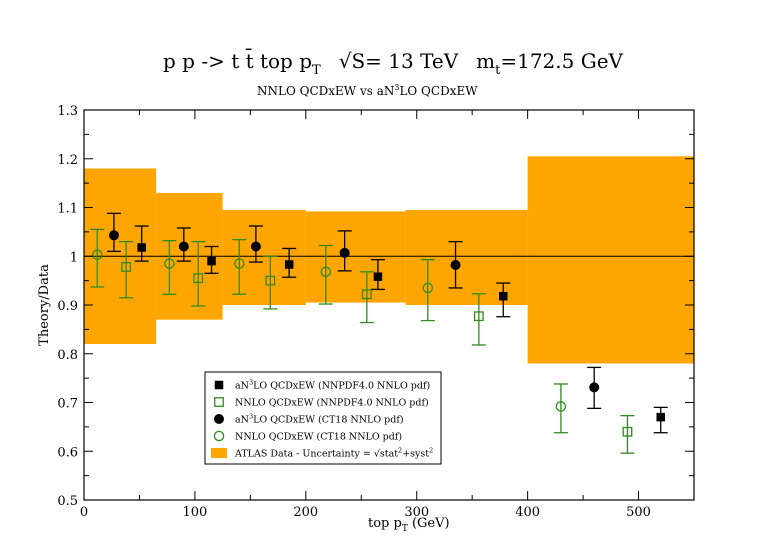 The width and height of the screenshot is (763, 539). Describe the element at coordinates (67, 404) in the screenshot. I see `y-tick-label: 0.7` at that location.